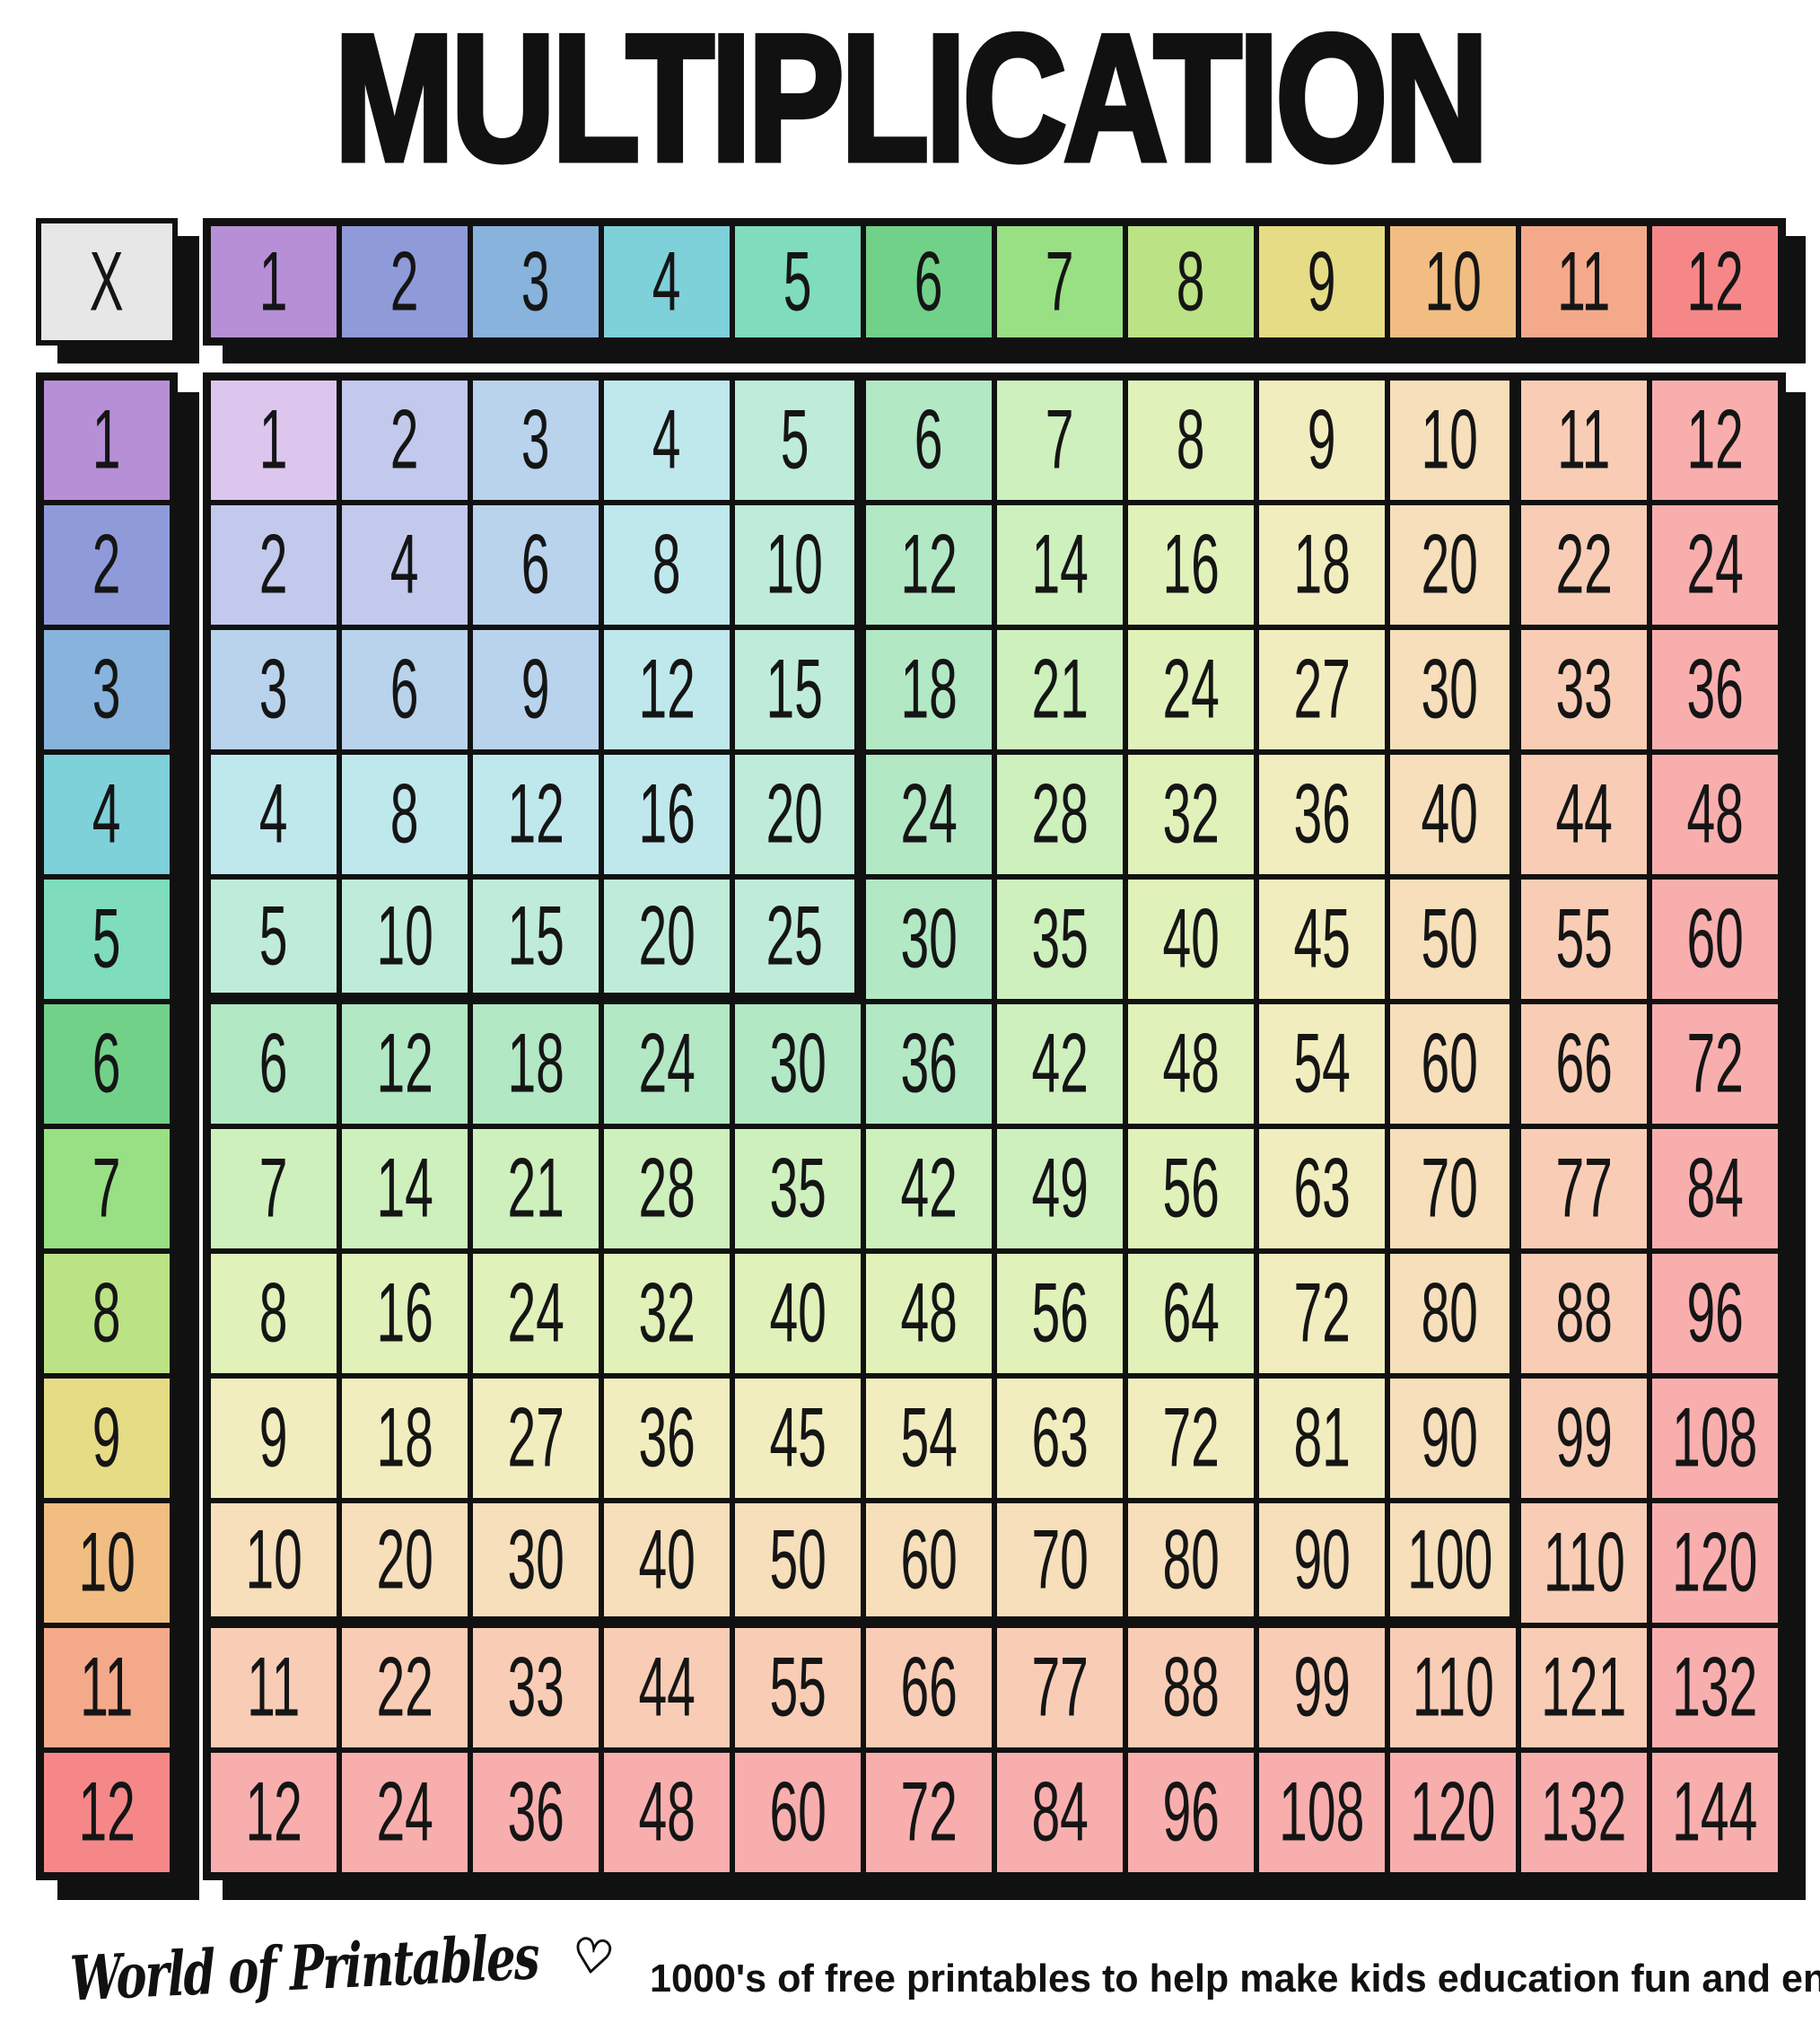 This screenshot has height=2040, width=1820. I want to click on product-cell: 25, so click(798, 939).